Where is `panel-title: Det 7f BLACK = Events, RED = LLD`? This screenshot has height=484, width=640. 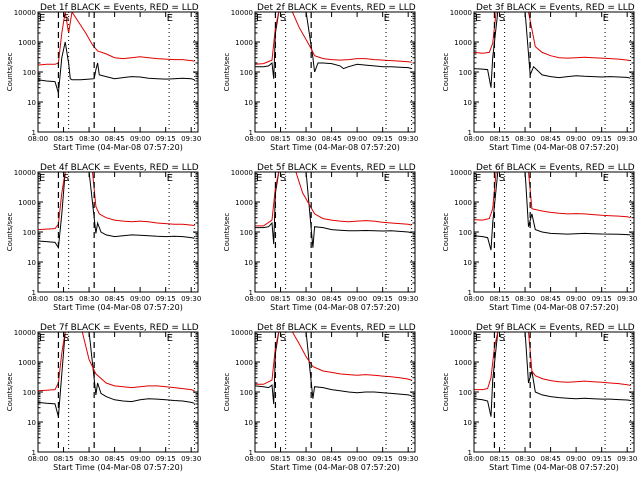
panel-title: Det 7f BLACK = Events, RED = LLD is located at coordinates (119, 328).